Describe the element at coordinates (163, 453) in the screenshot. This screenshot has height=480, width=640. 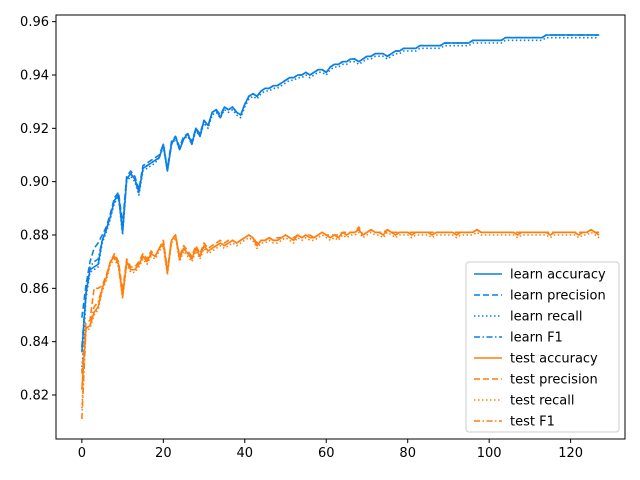
I see `x-tick-label: 20` at that location.